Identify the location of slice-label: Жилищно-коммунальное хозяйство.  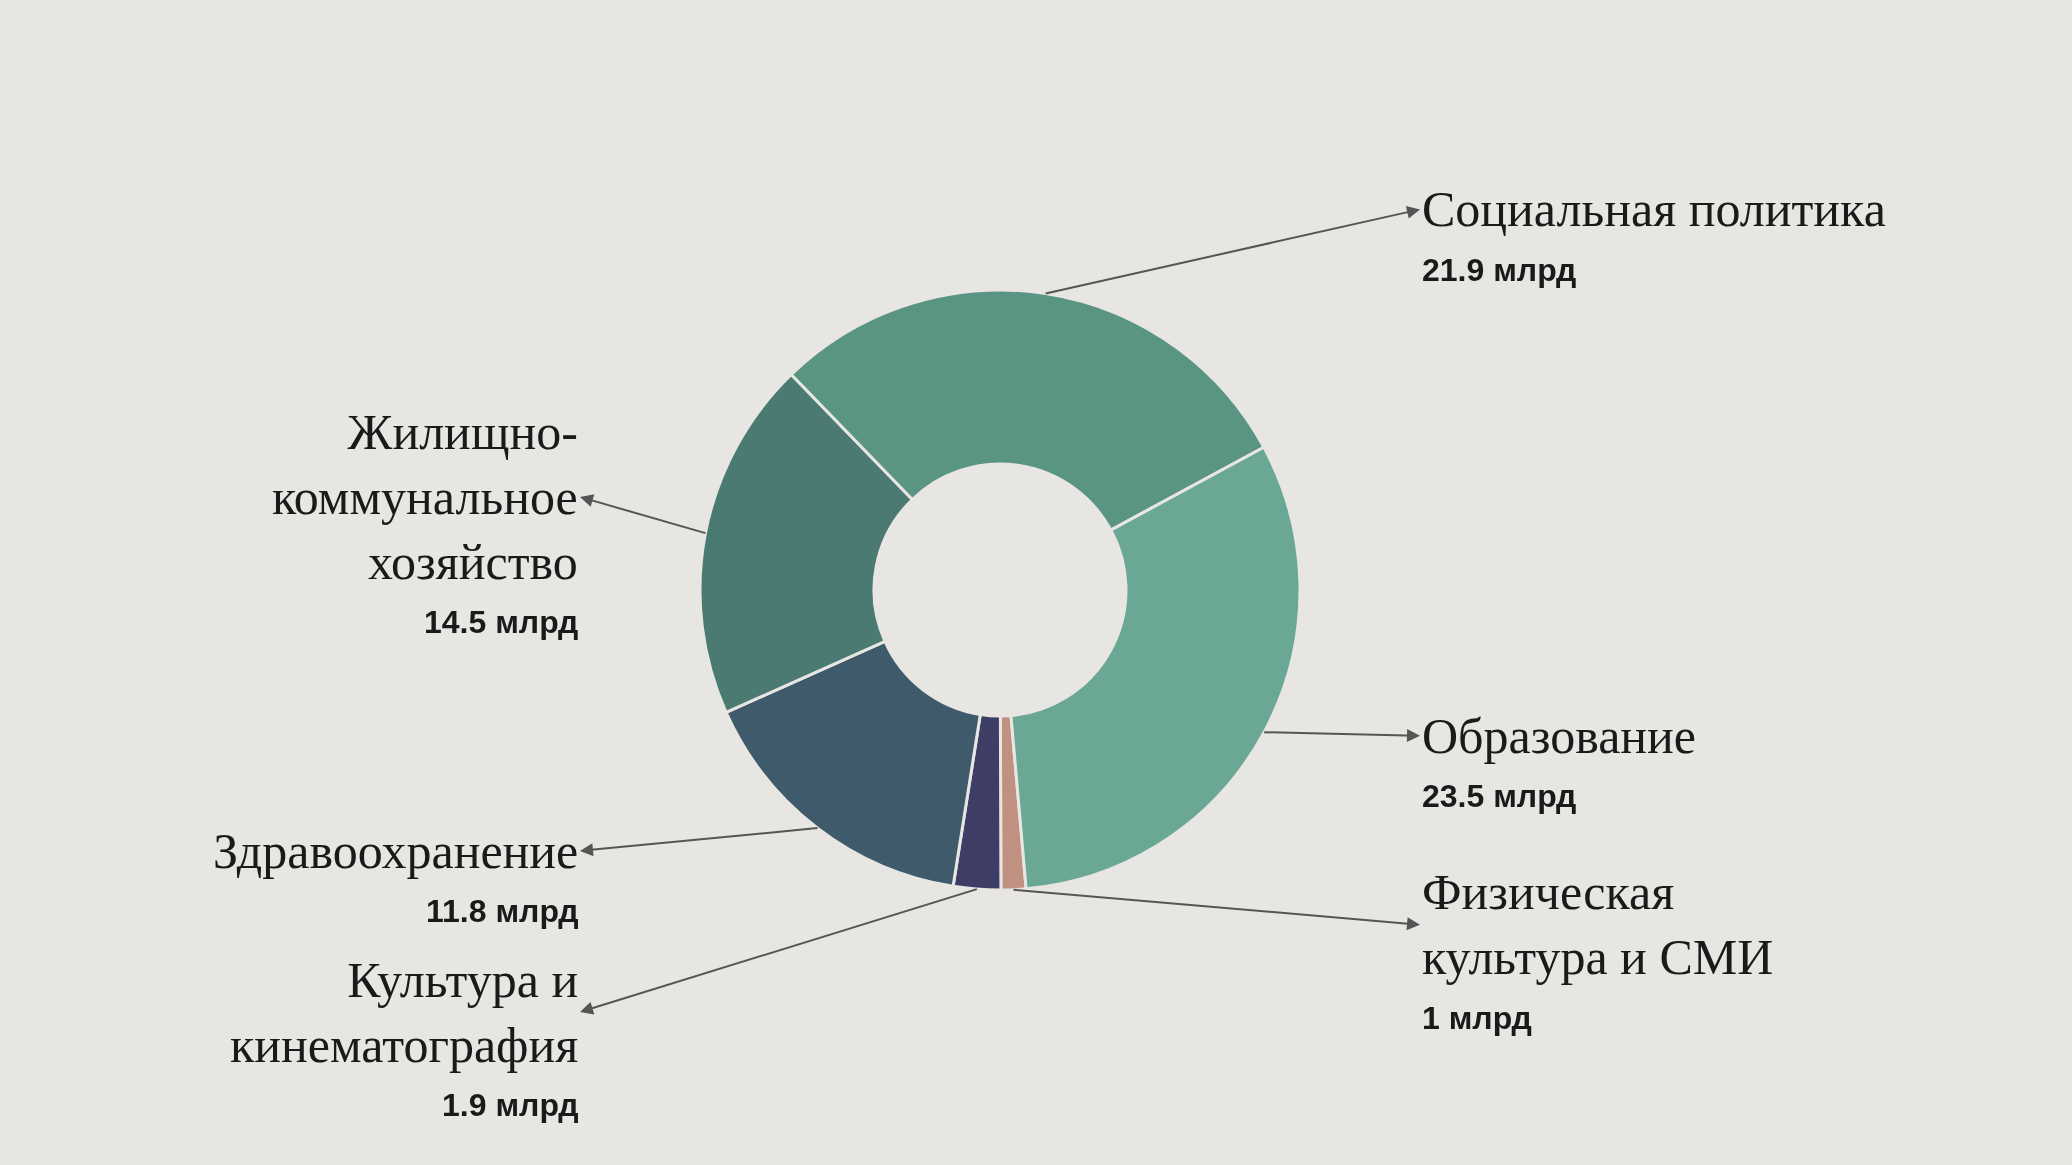
(425, 497).